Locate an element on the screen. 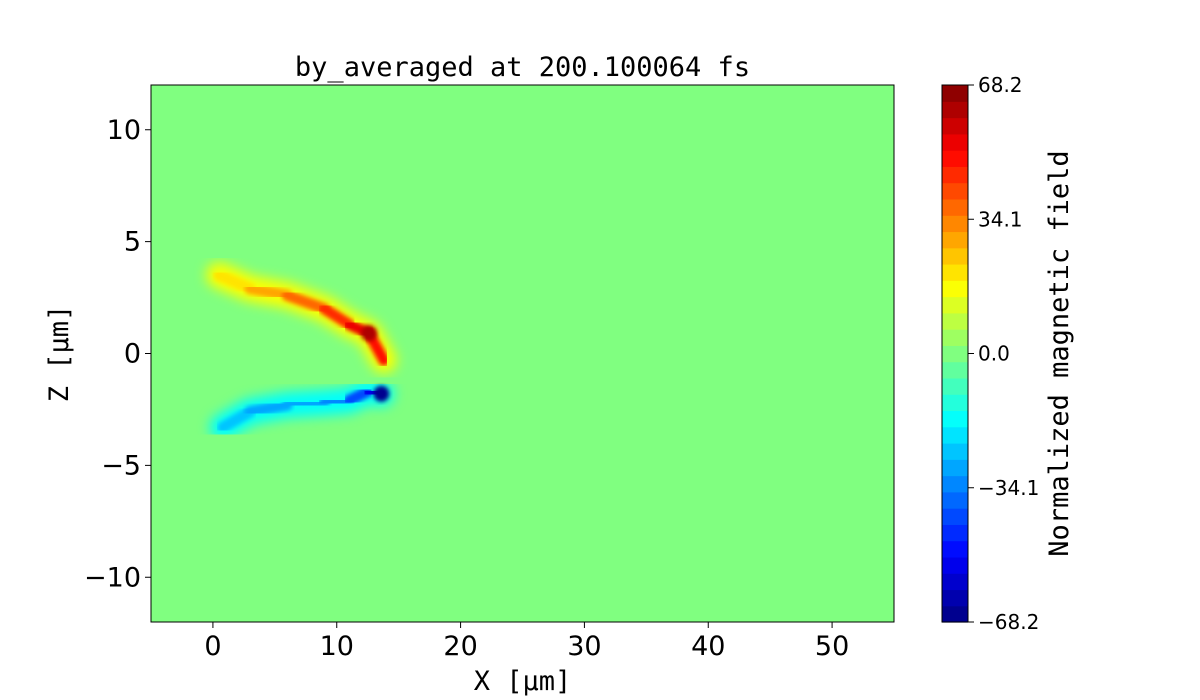 The height and width of the screenshot is (700, 1200). y-tick-label: 5 is located at coordinates (132, 242).